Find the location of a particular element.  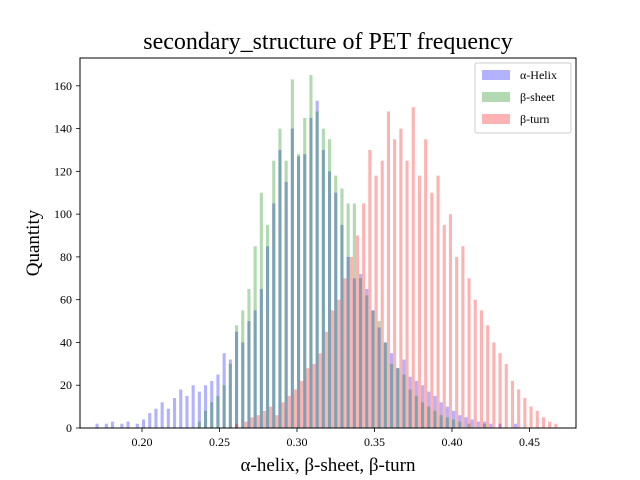

legend-box is located at coordinates (523, 98).